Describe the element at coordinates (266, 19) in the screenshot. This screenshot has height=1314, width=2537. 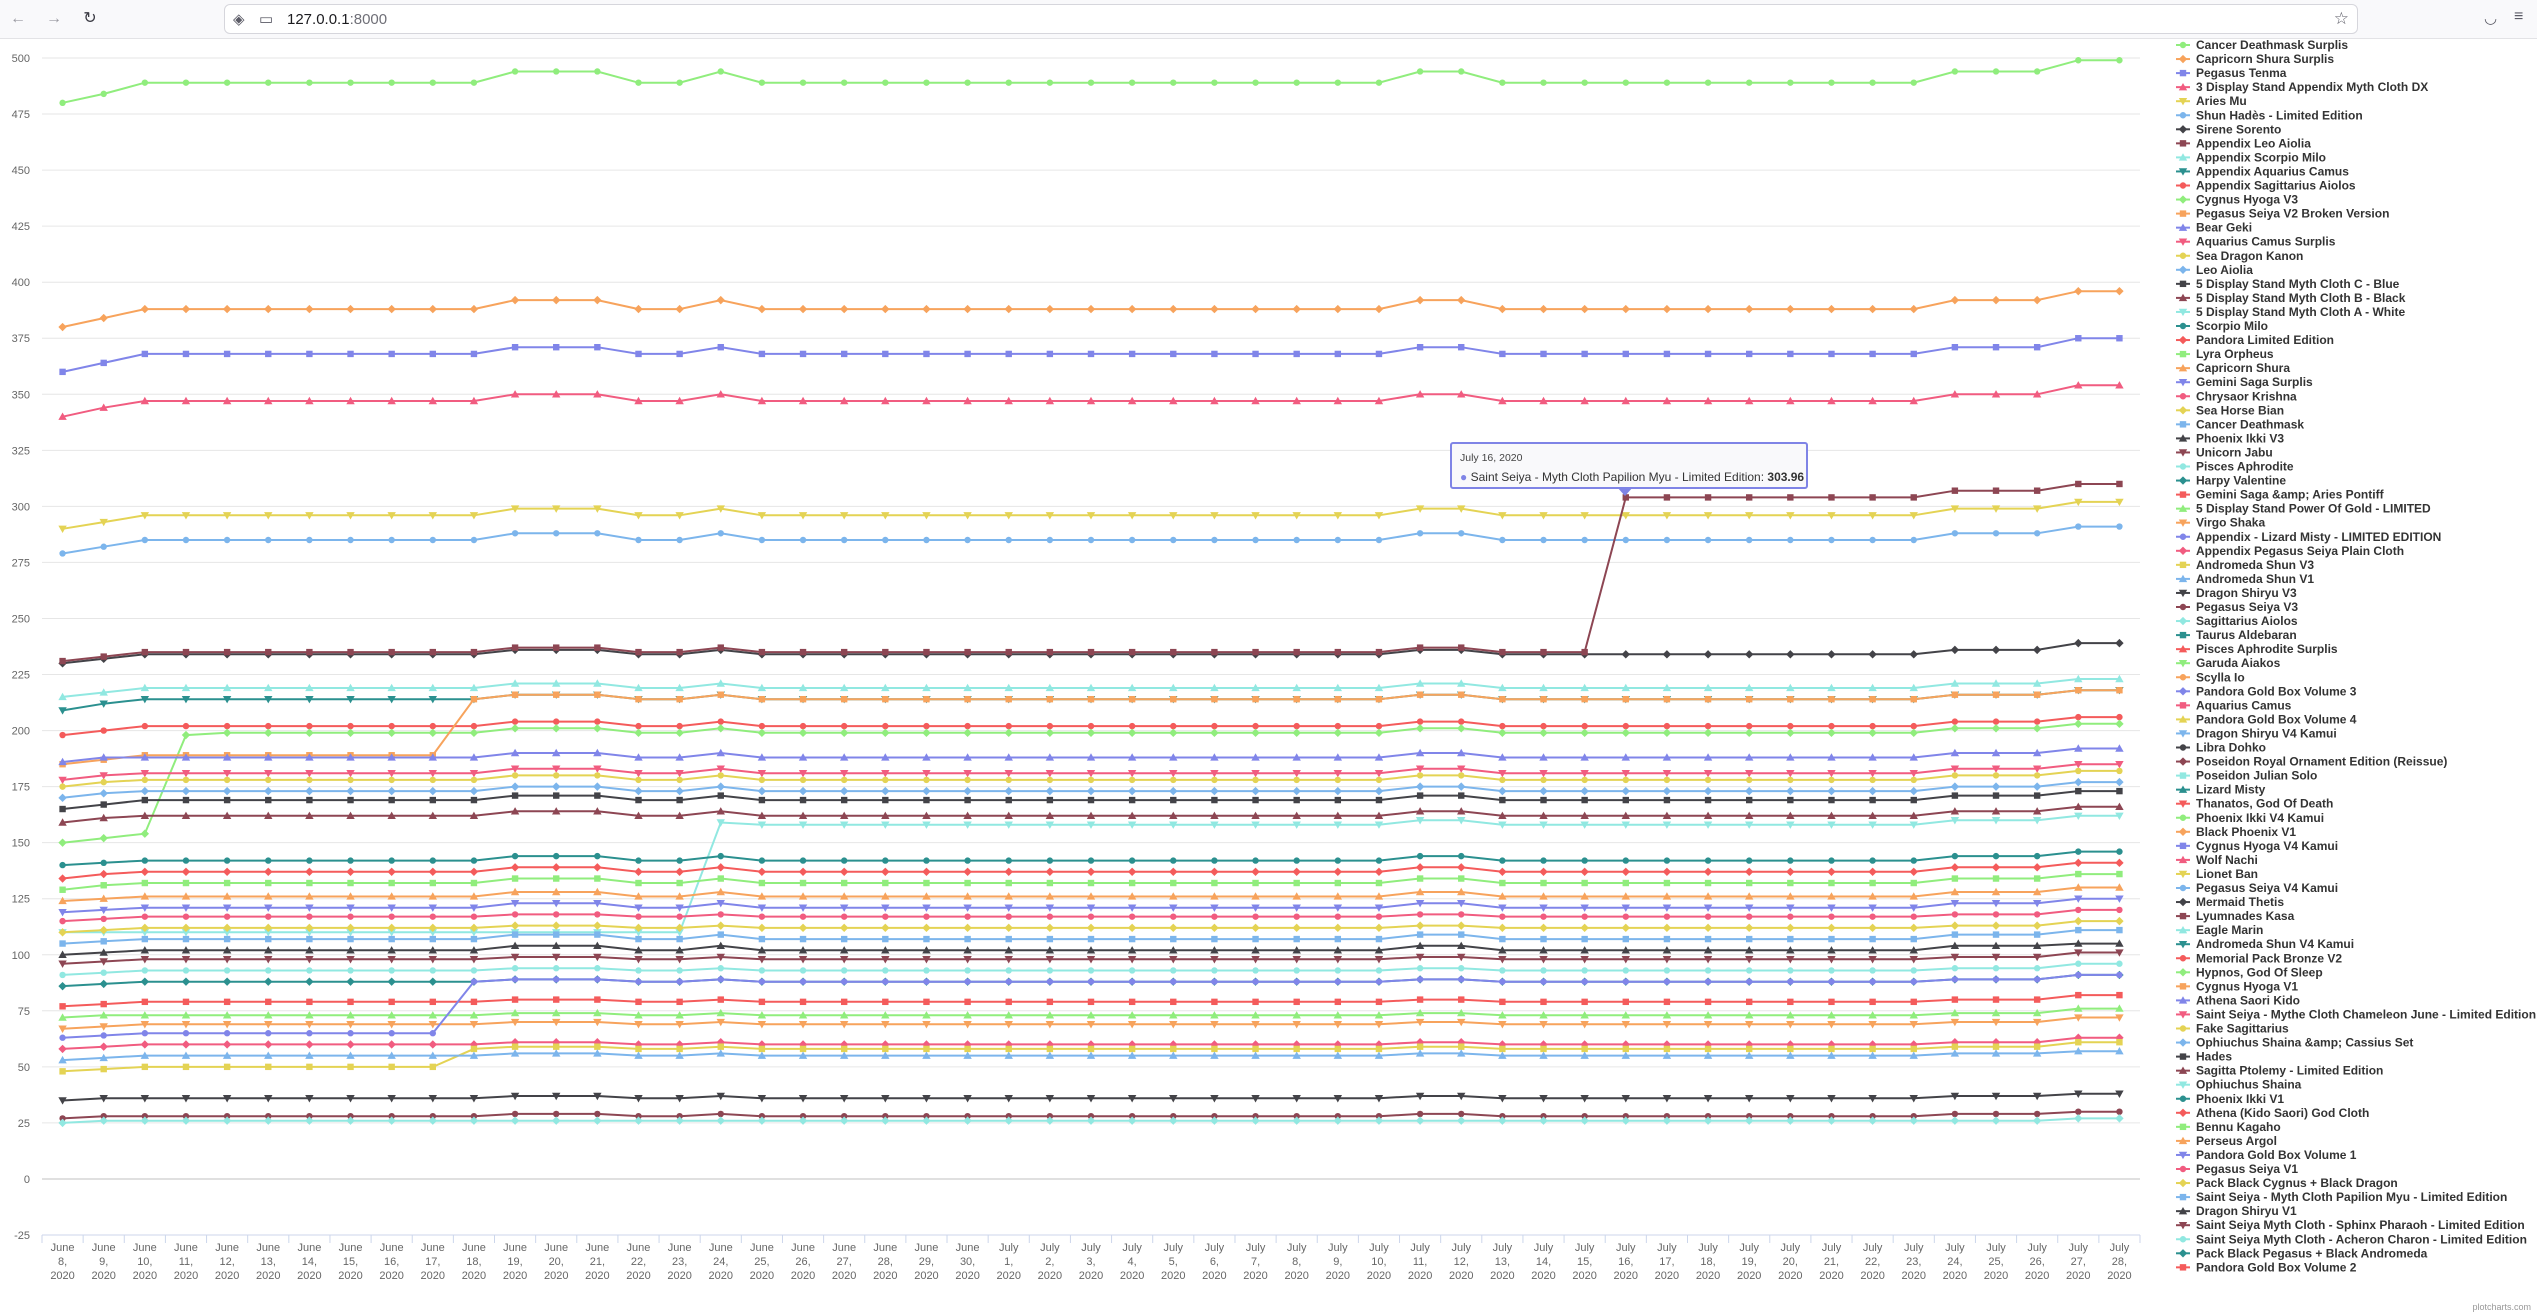
I see `page-info-icon: ▭` at that location.